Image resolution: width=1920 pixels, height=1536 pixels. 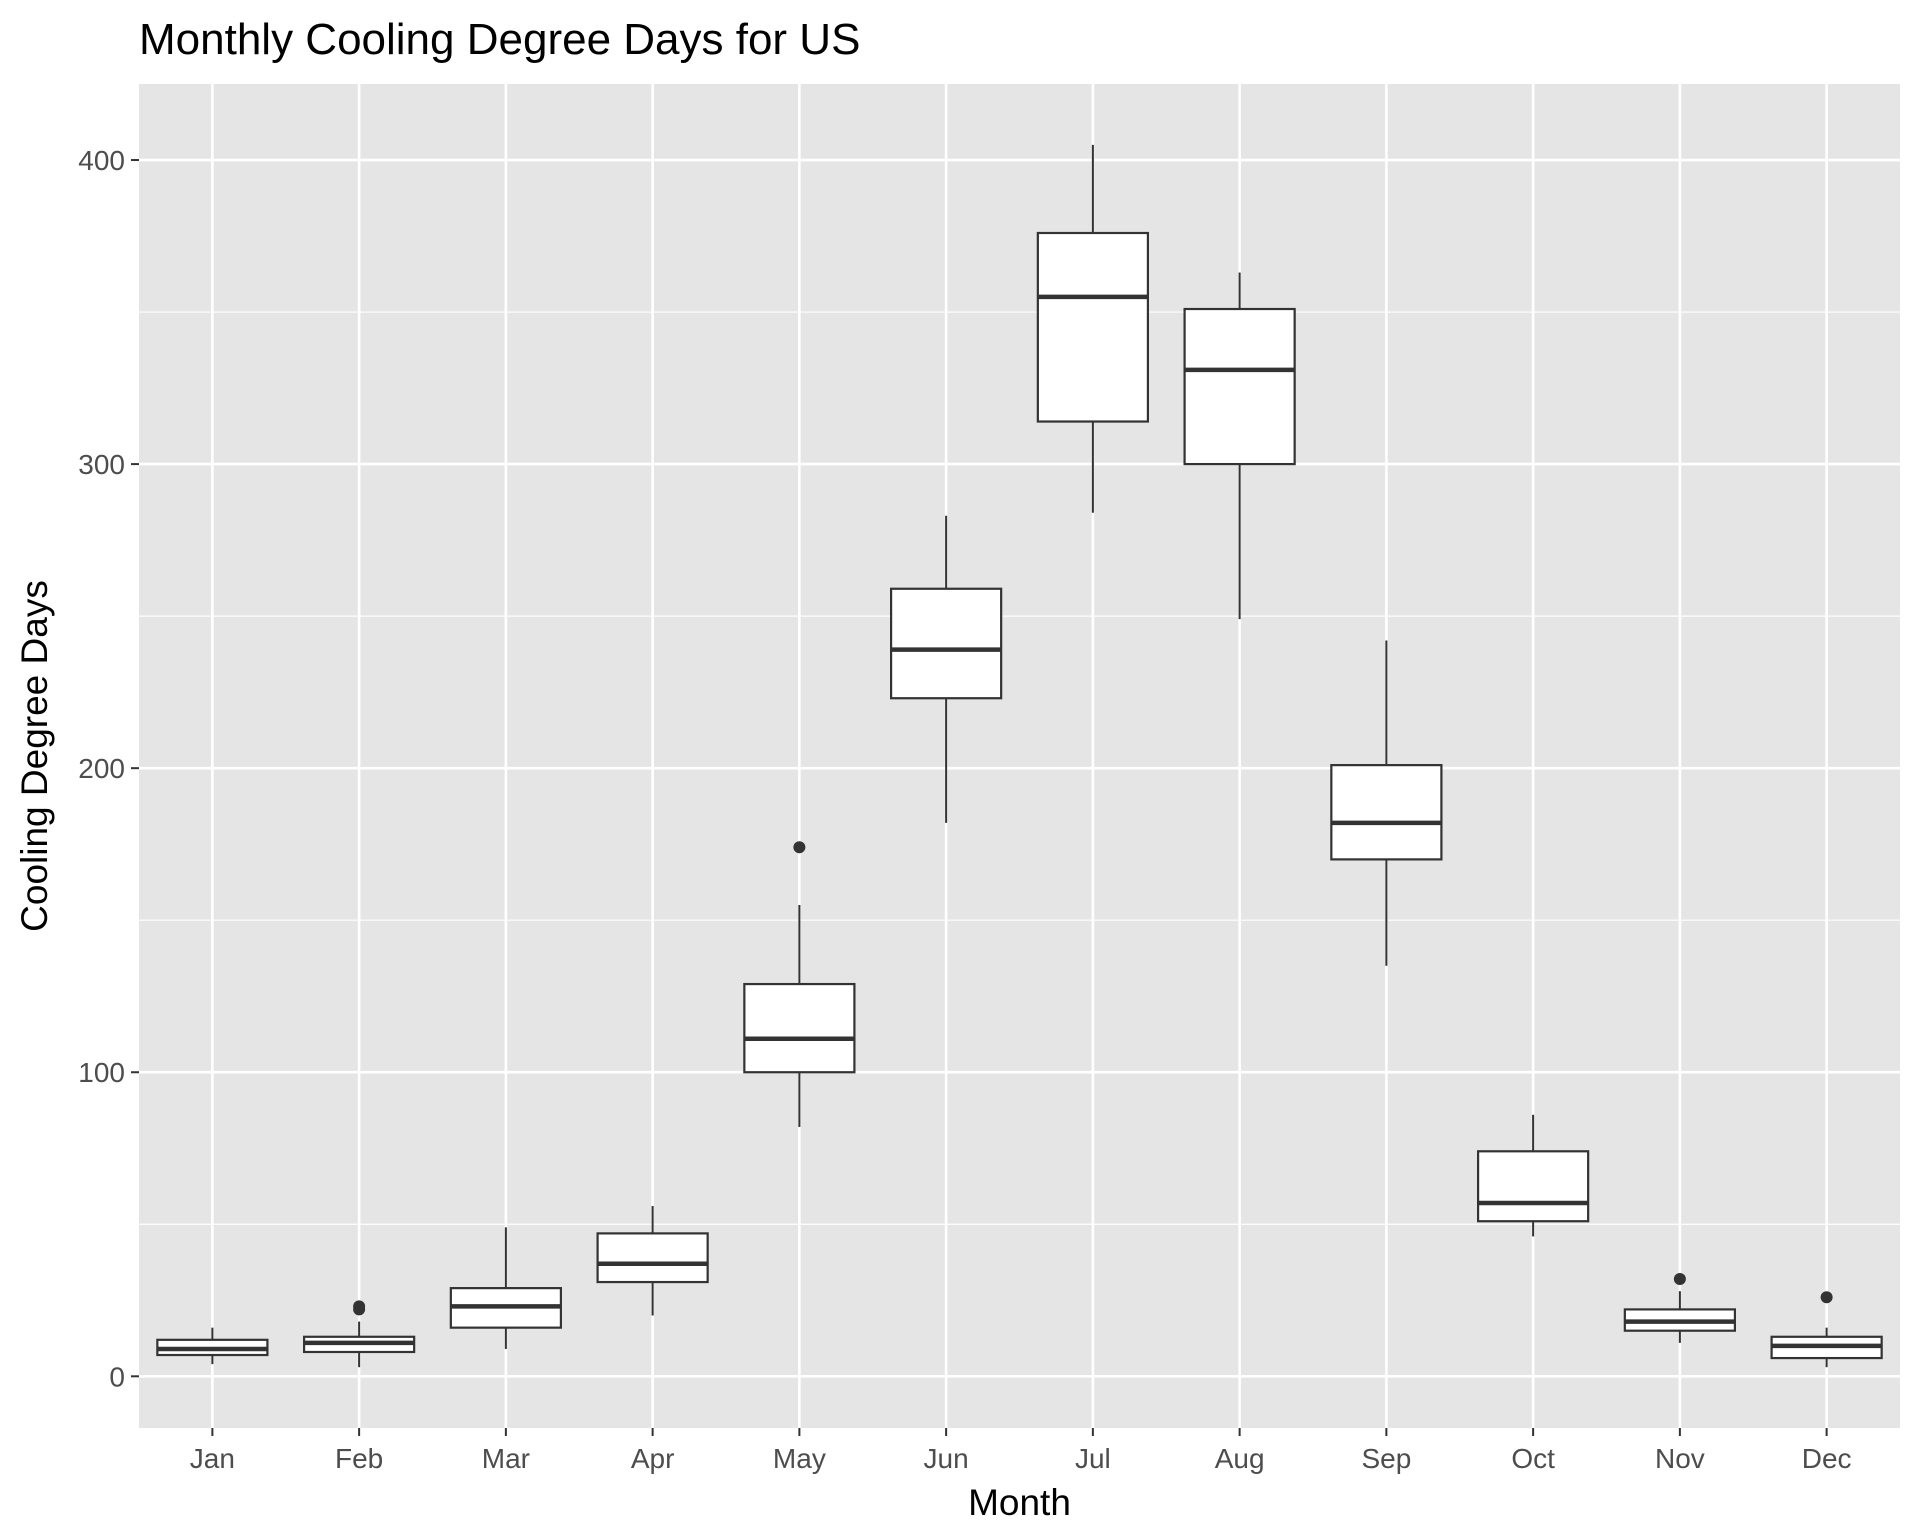 I want to click on box-jan, so click(x=212, y=1346).